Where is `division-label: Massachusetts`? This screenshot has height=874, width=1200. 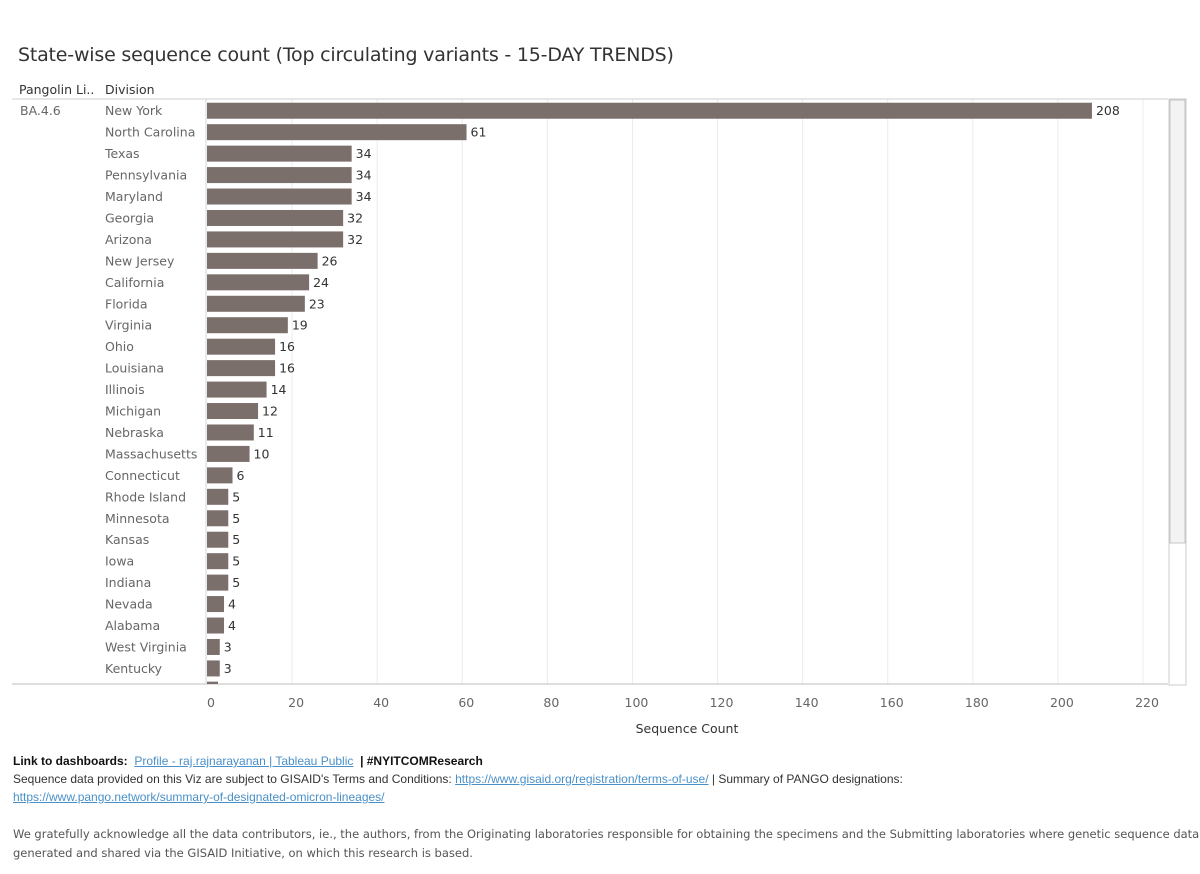
division-label: Massachusetts is located at coordinates (151, 453).